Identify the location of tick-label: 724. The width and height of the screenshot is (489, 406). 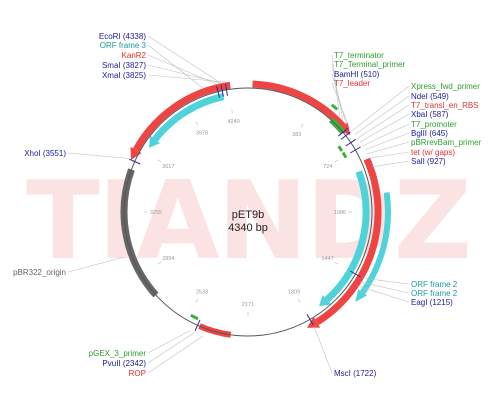
(327, 167).